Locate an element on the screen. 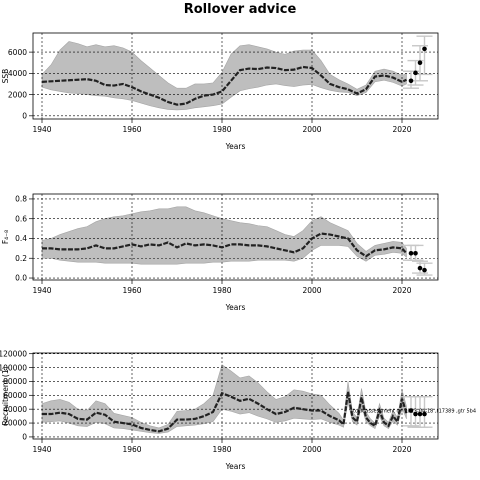 This screenshot has height=480, width=480. y-tick-label: 120000 is located at coordinates (13, 353).